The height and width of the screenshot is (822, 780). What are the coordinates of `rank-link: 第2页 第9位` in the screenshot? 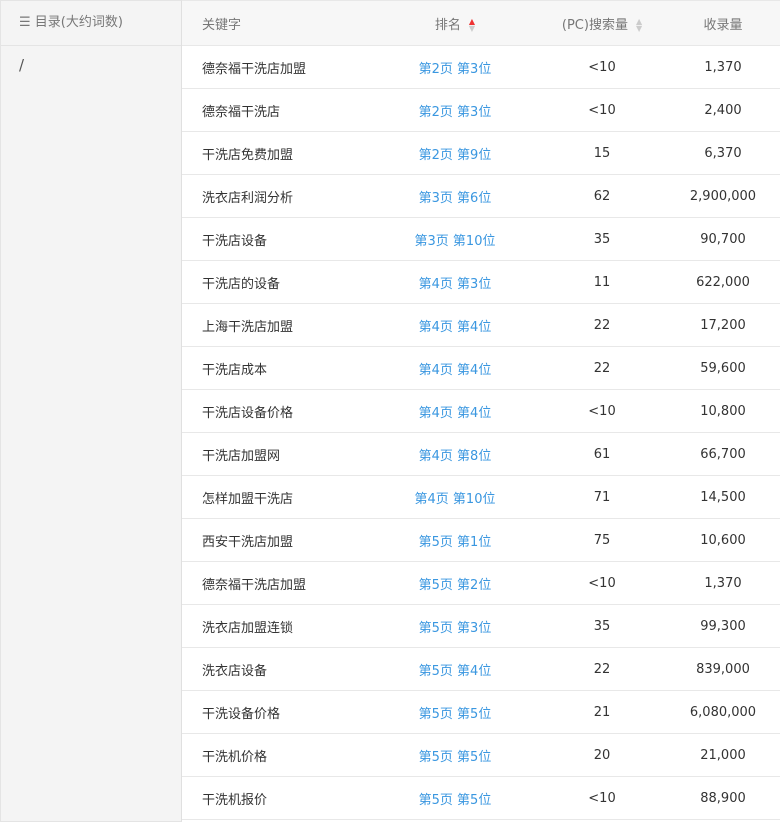 It's located at (455, 155).